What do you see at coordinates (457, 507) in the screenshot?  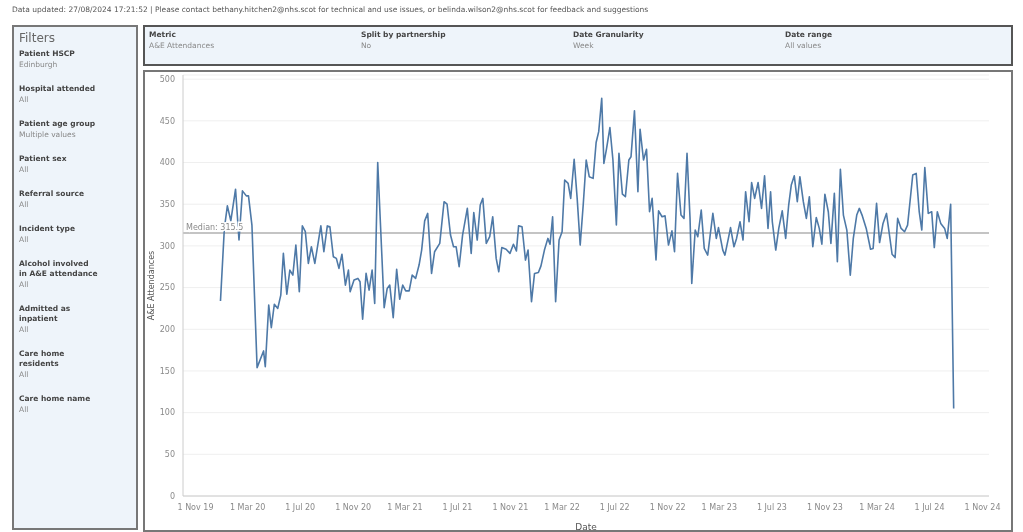 I see `x-tick-label: 1 Jul 21` at bounding box center [457, 507].